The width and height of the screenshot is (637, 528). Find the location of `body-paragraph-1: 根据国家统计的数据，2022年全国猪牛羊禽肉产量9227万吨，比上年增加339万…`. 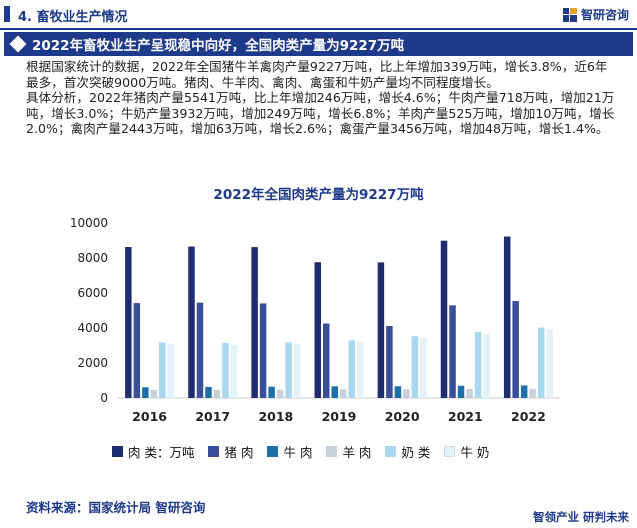

body-paragraph-1: 根据国家统计的数据，2022年全国猪牛羊禽肉产量9227万吨，比上年增加339万… is located at coordinates (317, 74).